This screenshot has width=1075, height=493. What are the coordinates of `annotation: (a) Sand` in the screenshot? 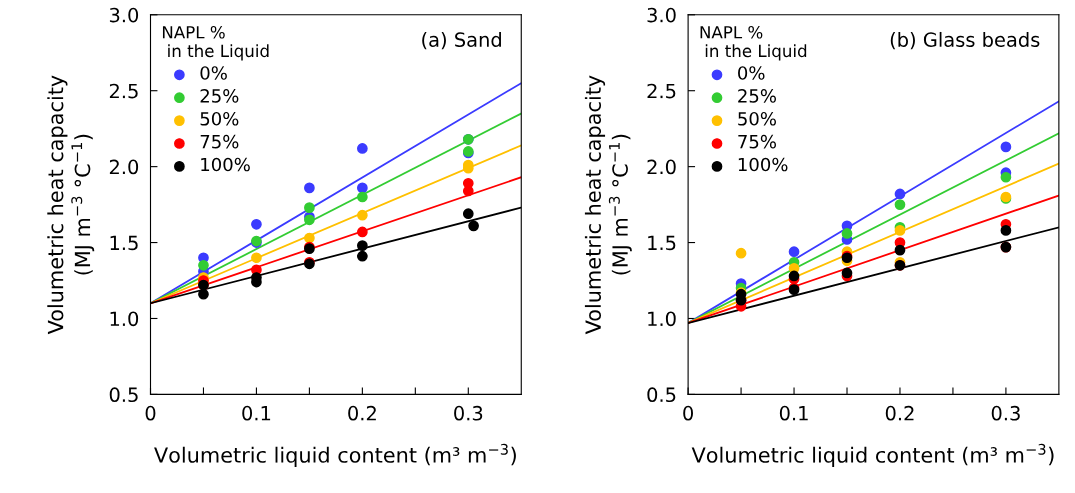 It's located at (461, 40).